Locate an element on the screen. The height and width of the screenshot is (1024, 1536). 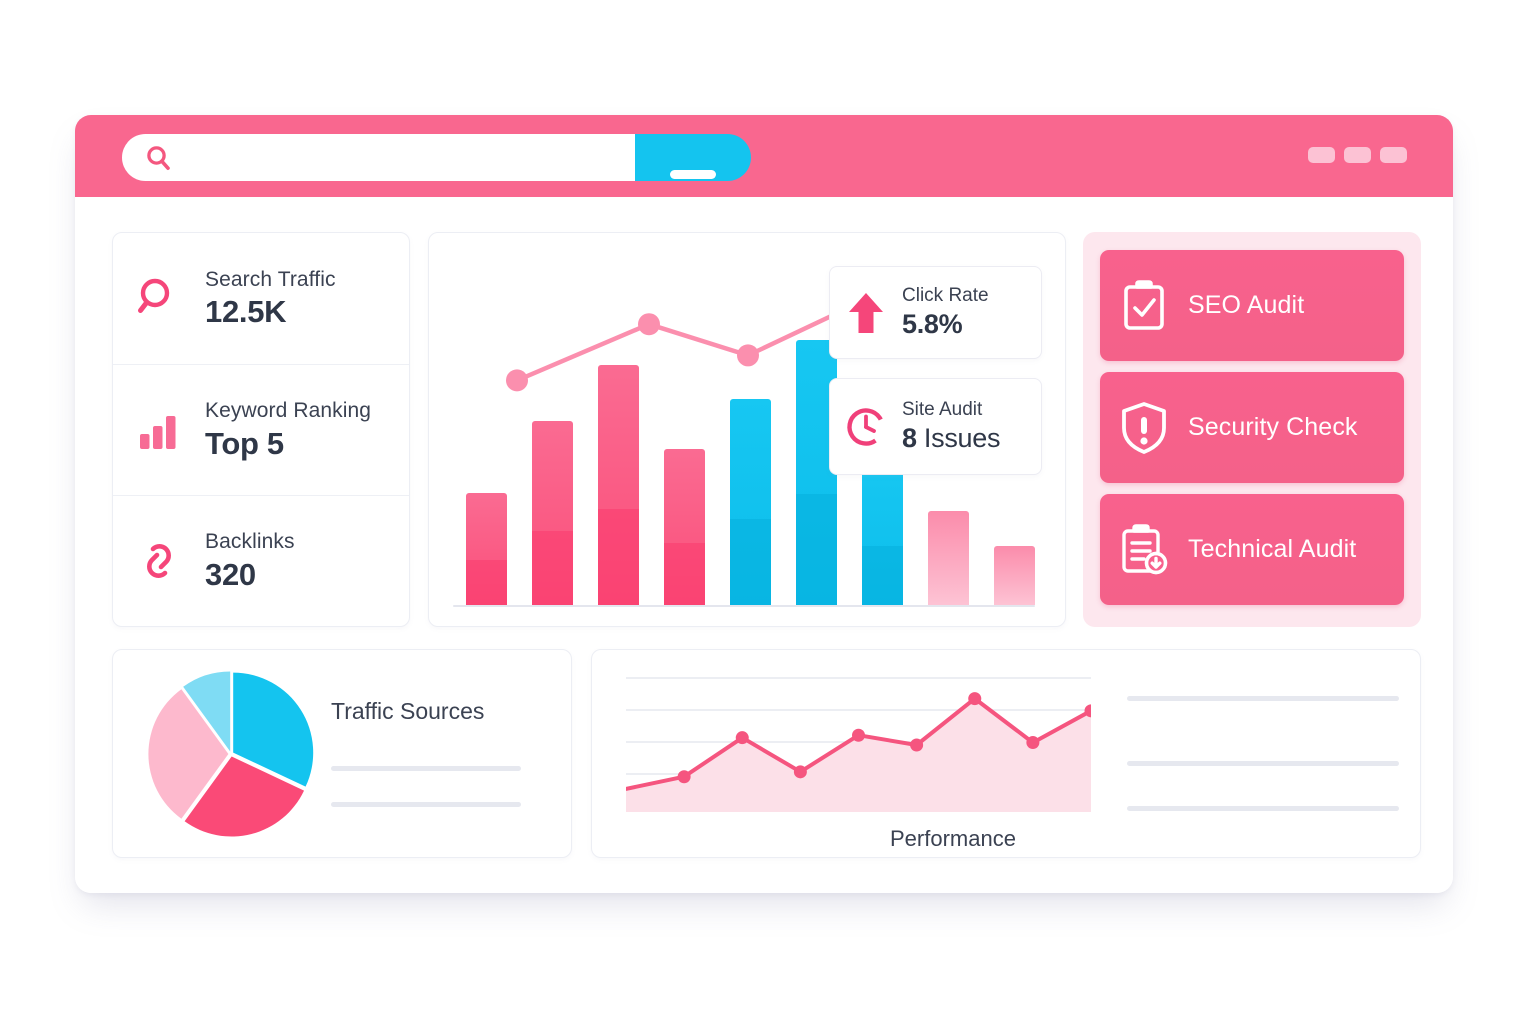
technical-audit-button: Technical Audit is located at coordinates (1252, 549).